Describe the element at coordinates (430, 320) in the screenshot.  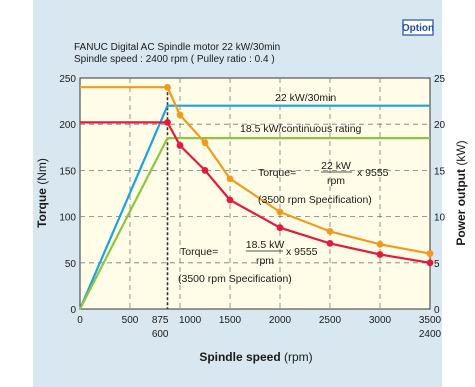
I see `x-tick-label: 3500` at that location.